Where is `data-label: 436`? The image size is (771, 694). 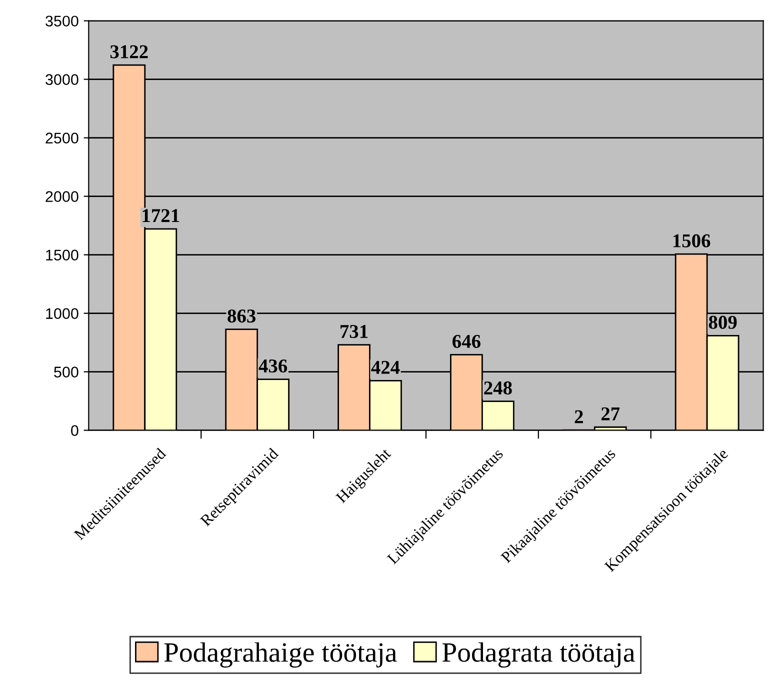
data-label: 436 is located at coordinates (273, 366).